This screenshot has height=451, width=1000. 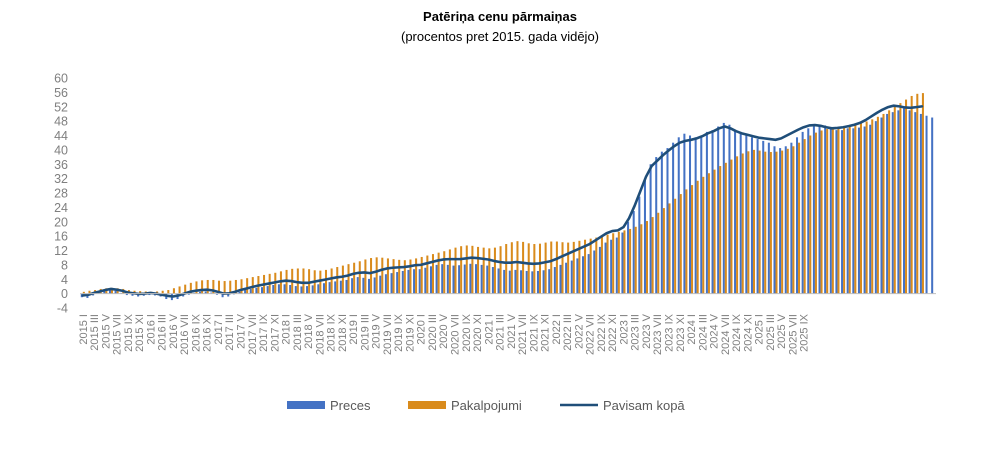 What do you see at coordinates (433, 332) in the screenshot?
I see `x-tick-label: 2020 III` at bounding box center [433, 332].